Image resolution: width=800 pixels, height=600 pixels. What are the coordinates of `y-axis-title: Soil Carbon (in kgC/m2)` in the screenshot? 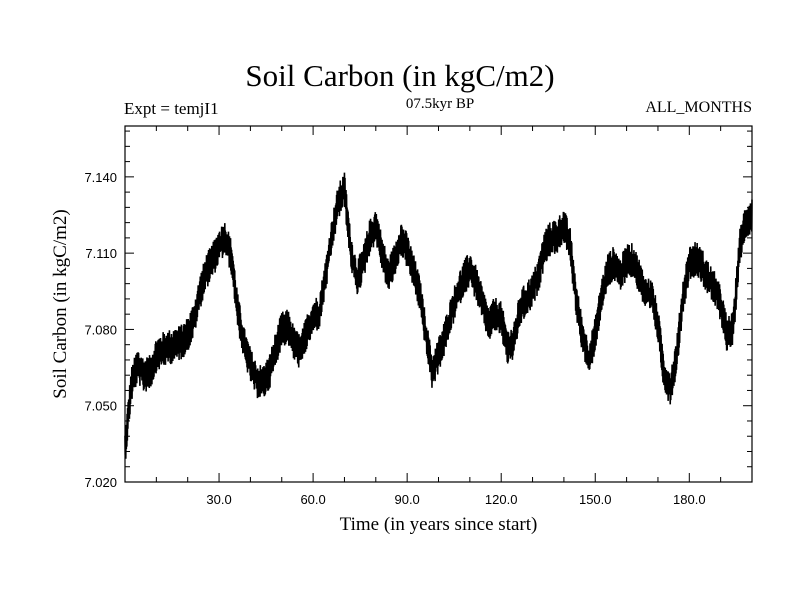 It's located at (60, 303).